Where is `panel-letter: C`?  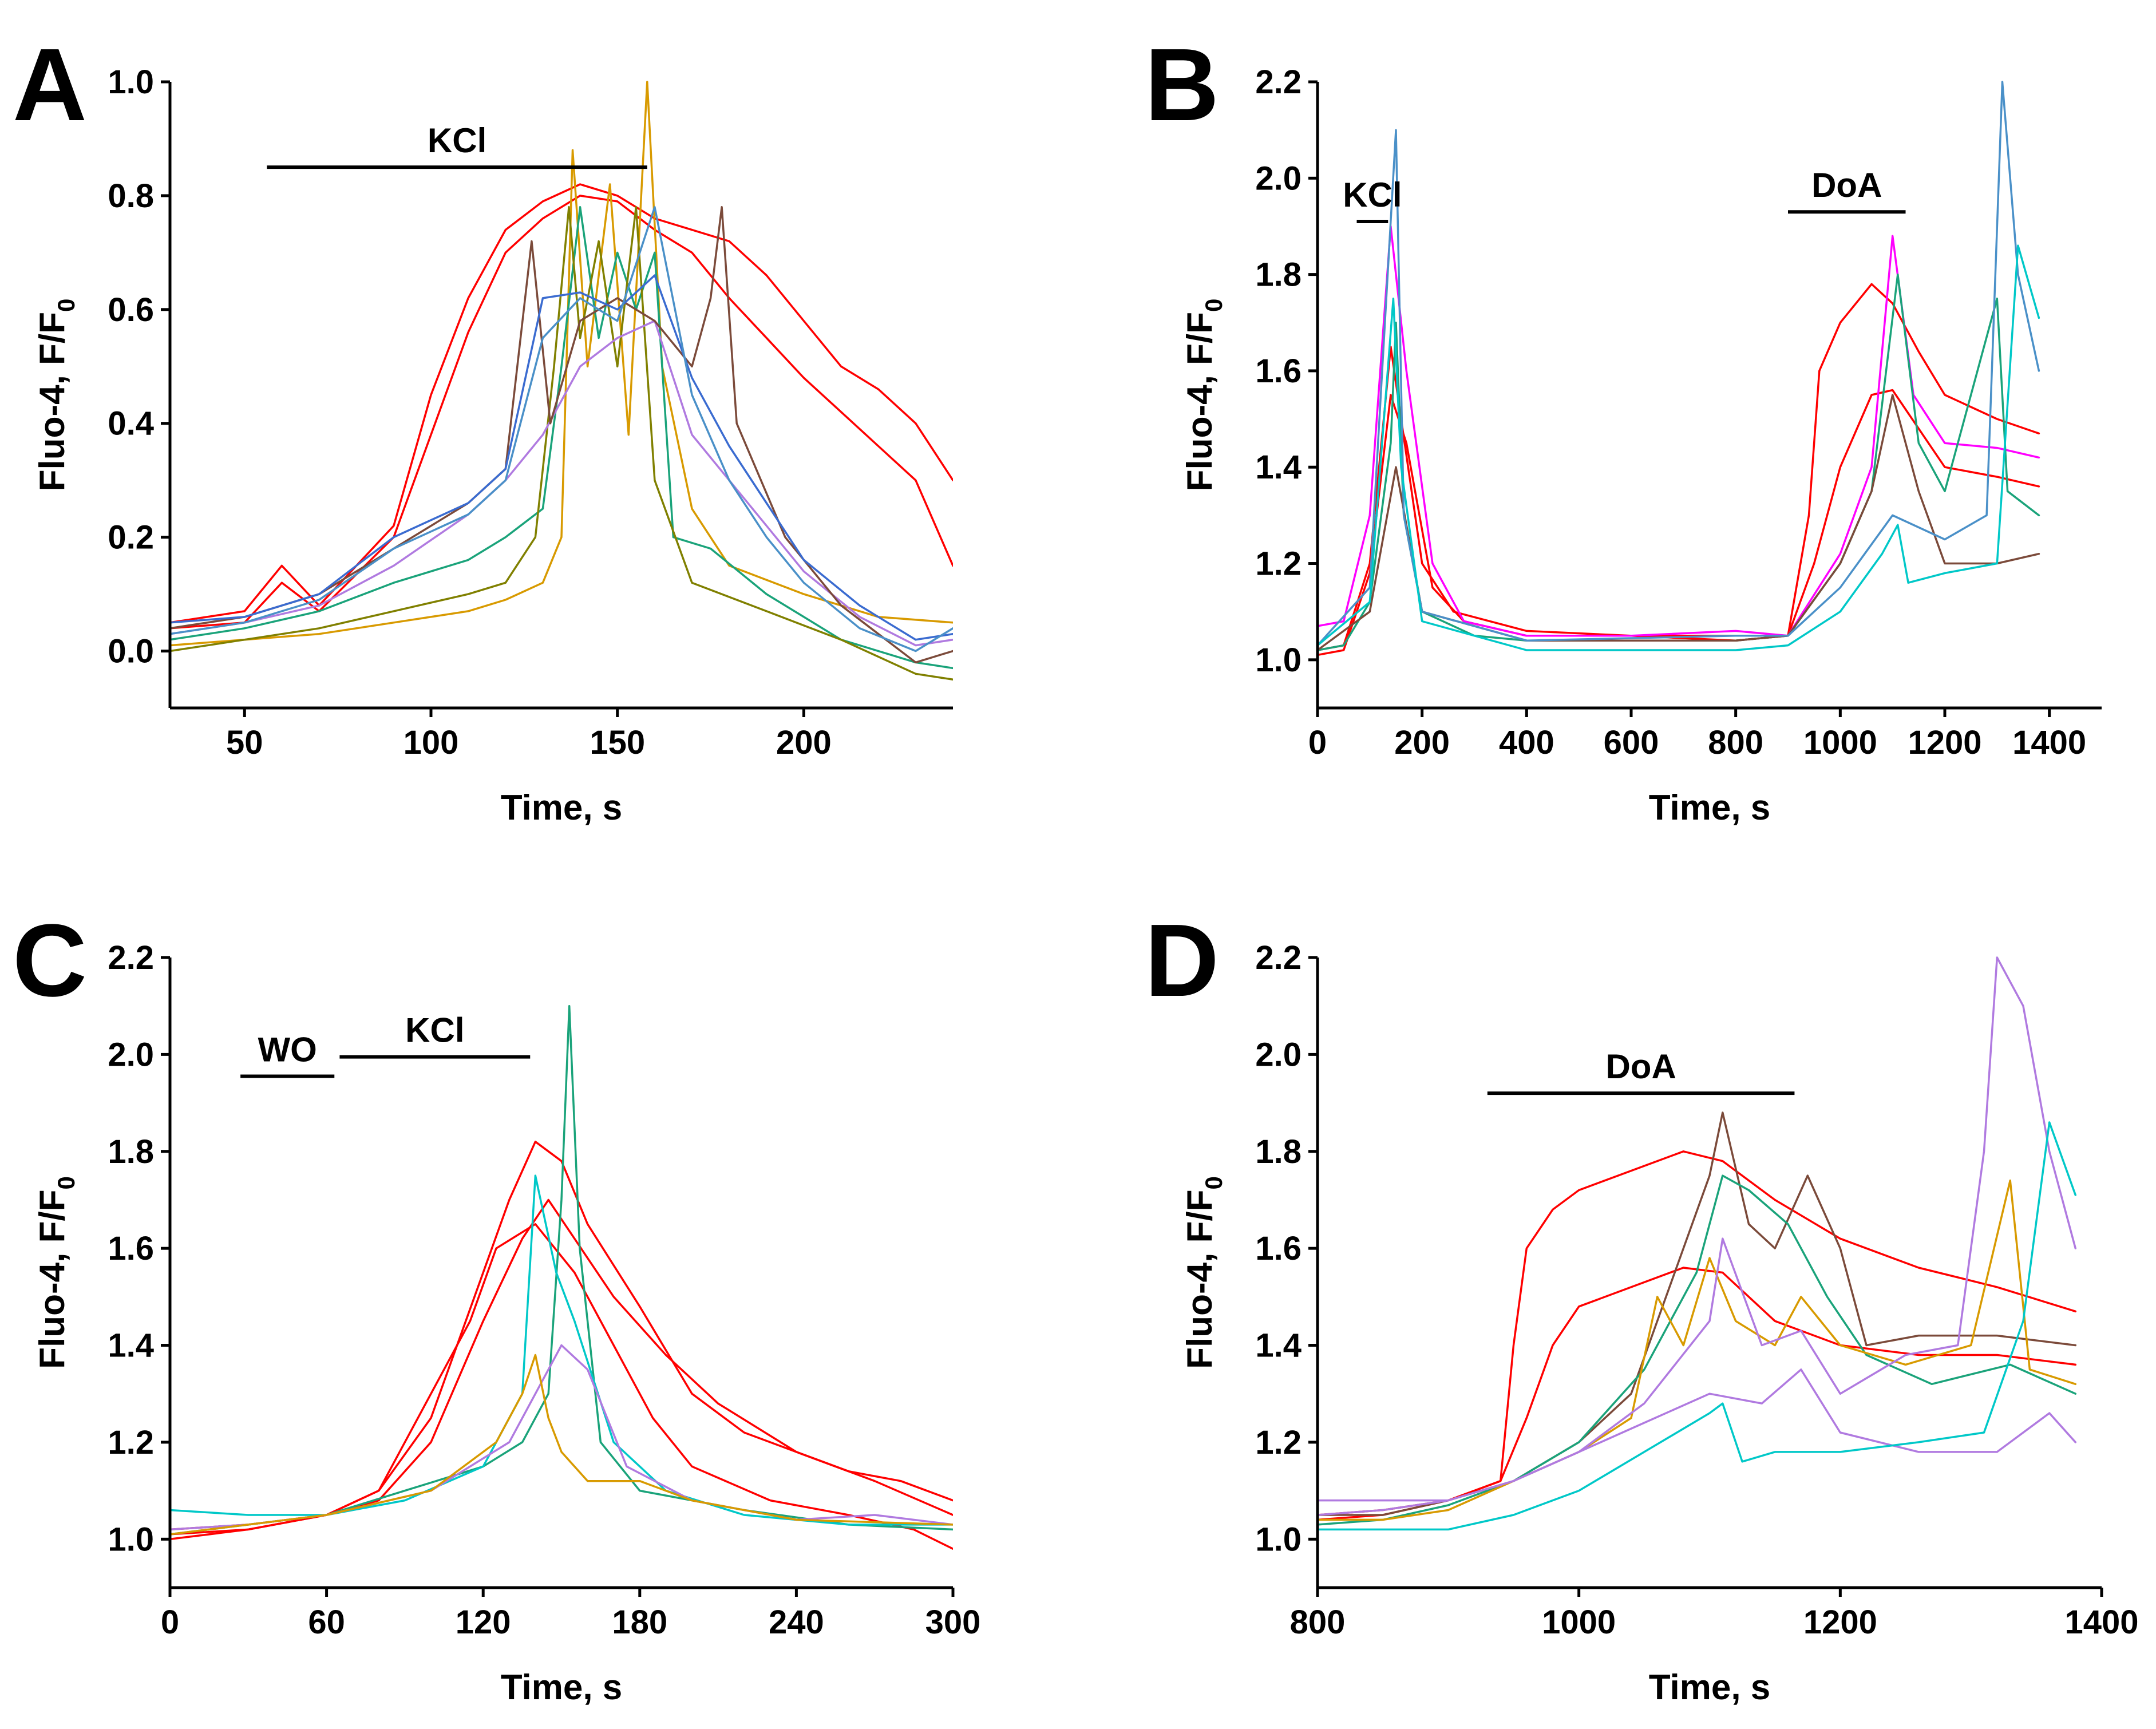
panel-letter: C is located at coordinates (50, 960).